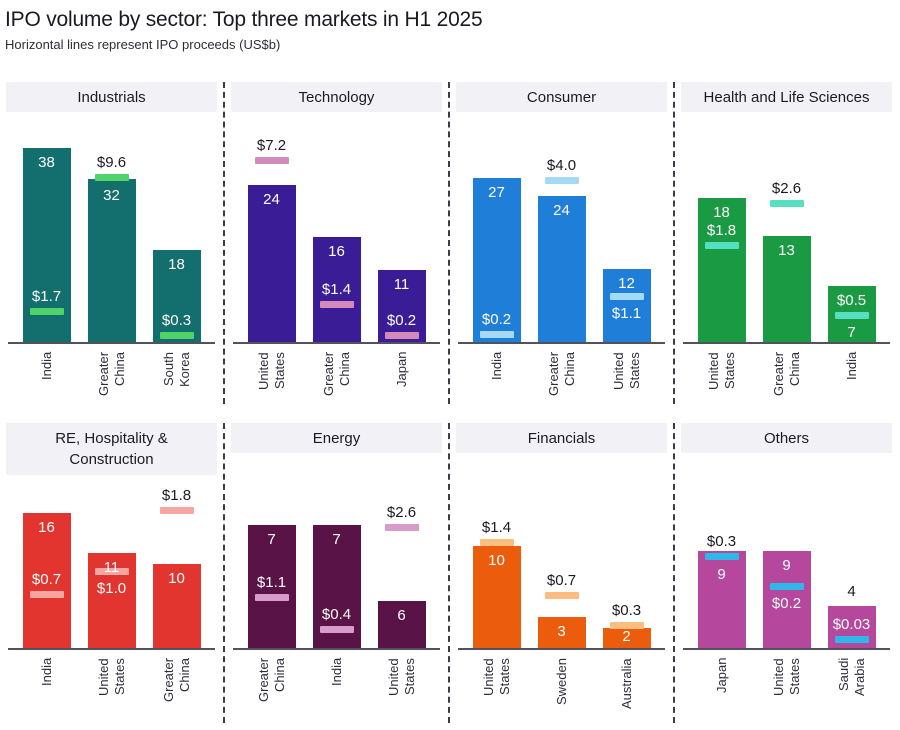 The width and height of the screenshot is (900, 730). What do you see at coordinates (46, 162) in the screenshot?
I see `volume-label-india: 38` at bounding box center [46, 162].